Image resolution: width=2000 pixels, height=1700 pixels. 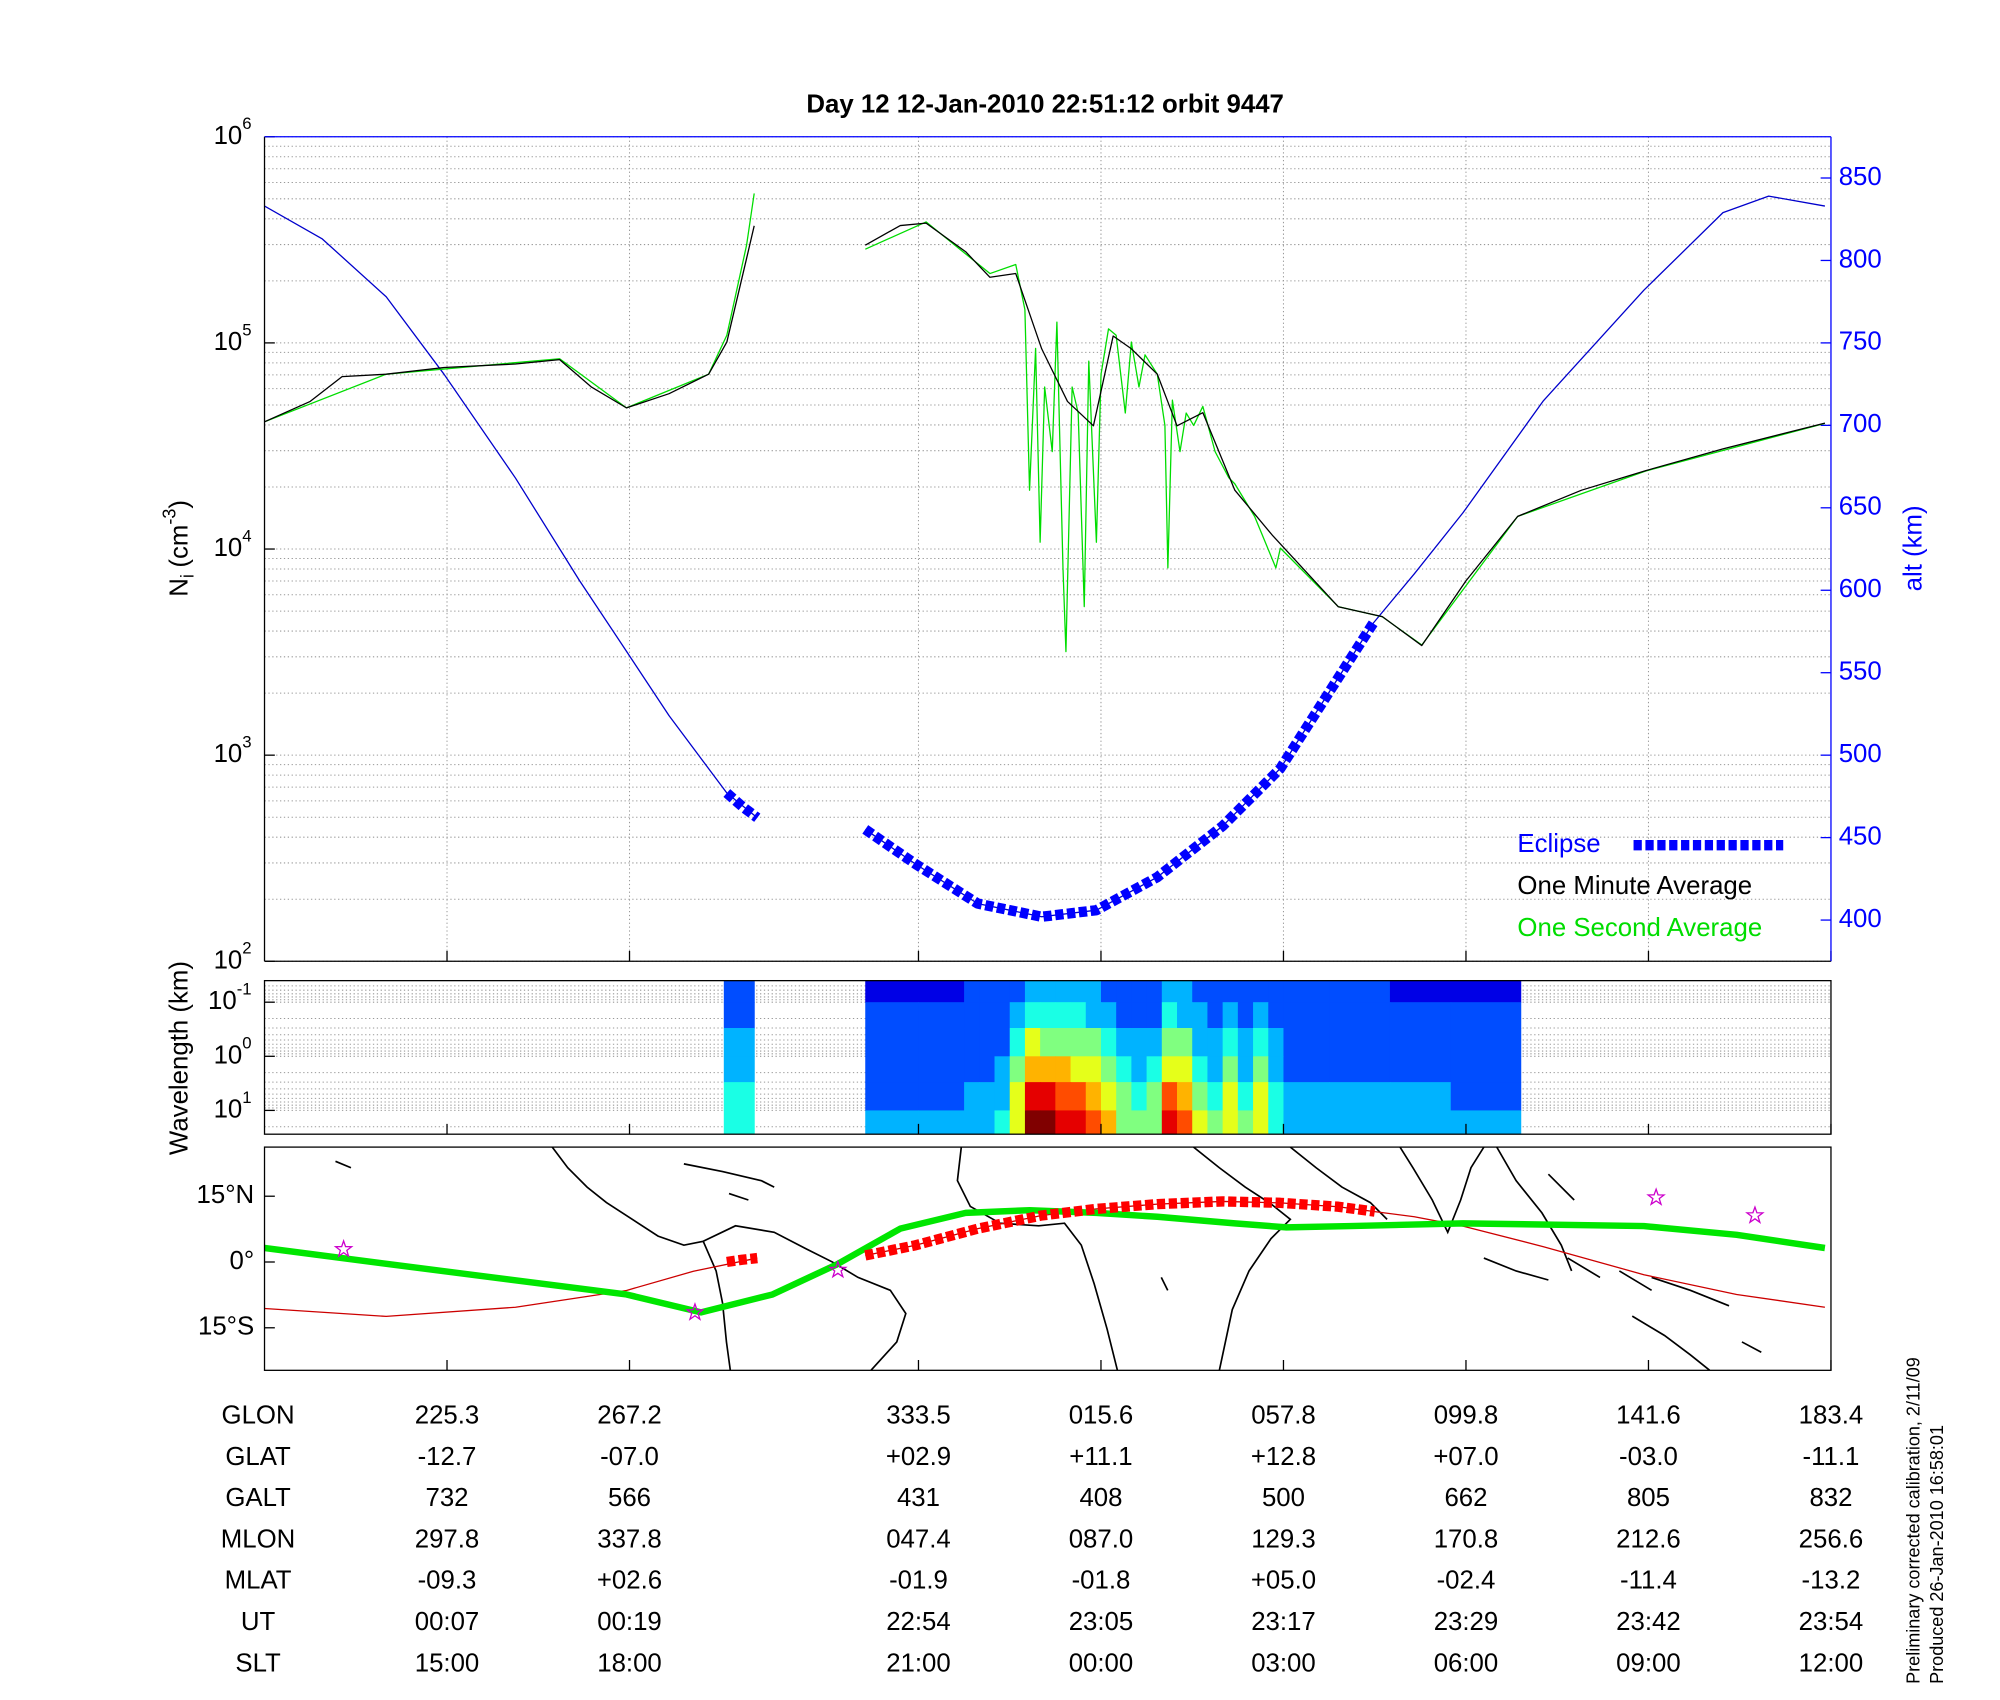 What do you see at coordinates (1466, 1663) in the screenshot?
I see `table-cell: 06:00` at bounding box center [1466, 1663].